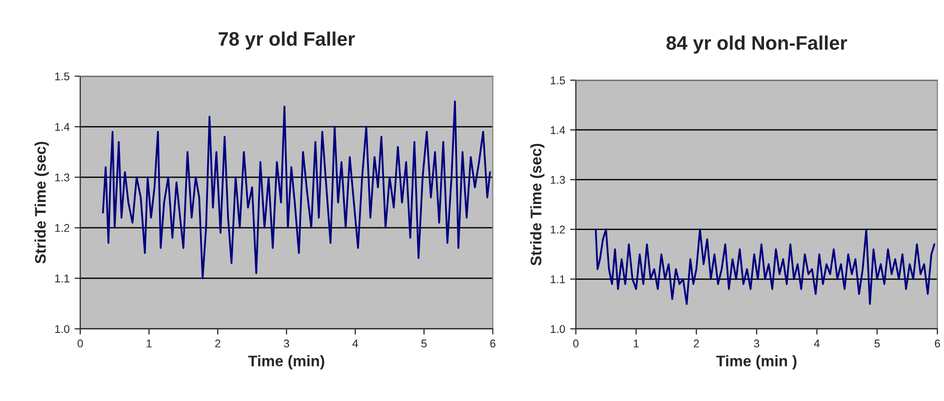 The height and width of the screenshot is (401, 944). I want to click on chart-title: 78 yr old Faller, so click(286, 41).